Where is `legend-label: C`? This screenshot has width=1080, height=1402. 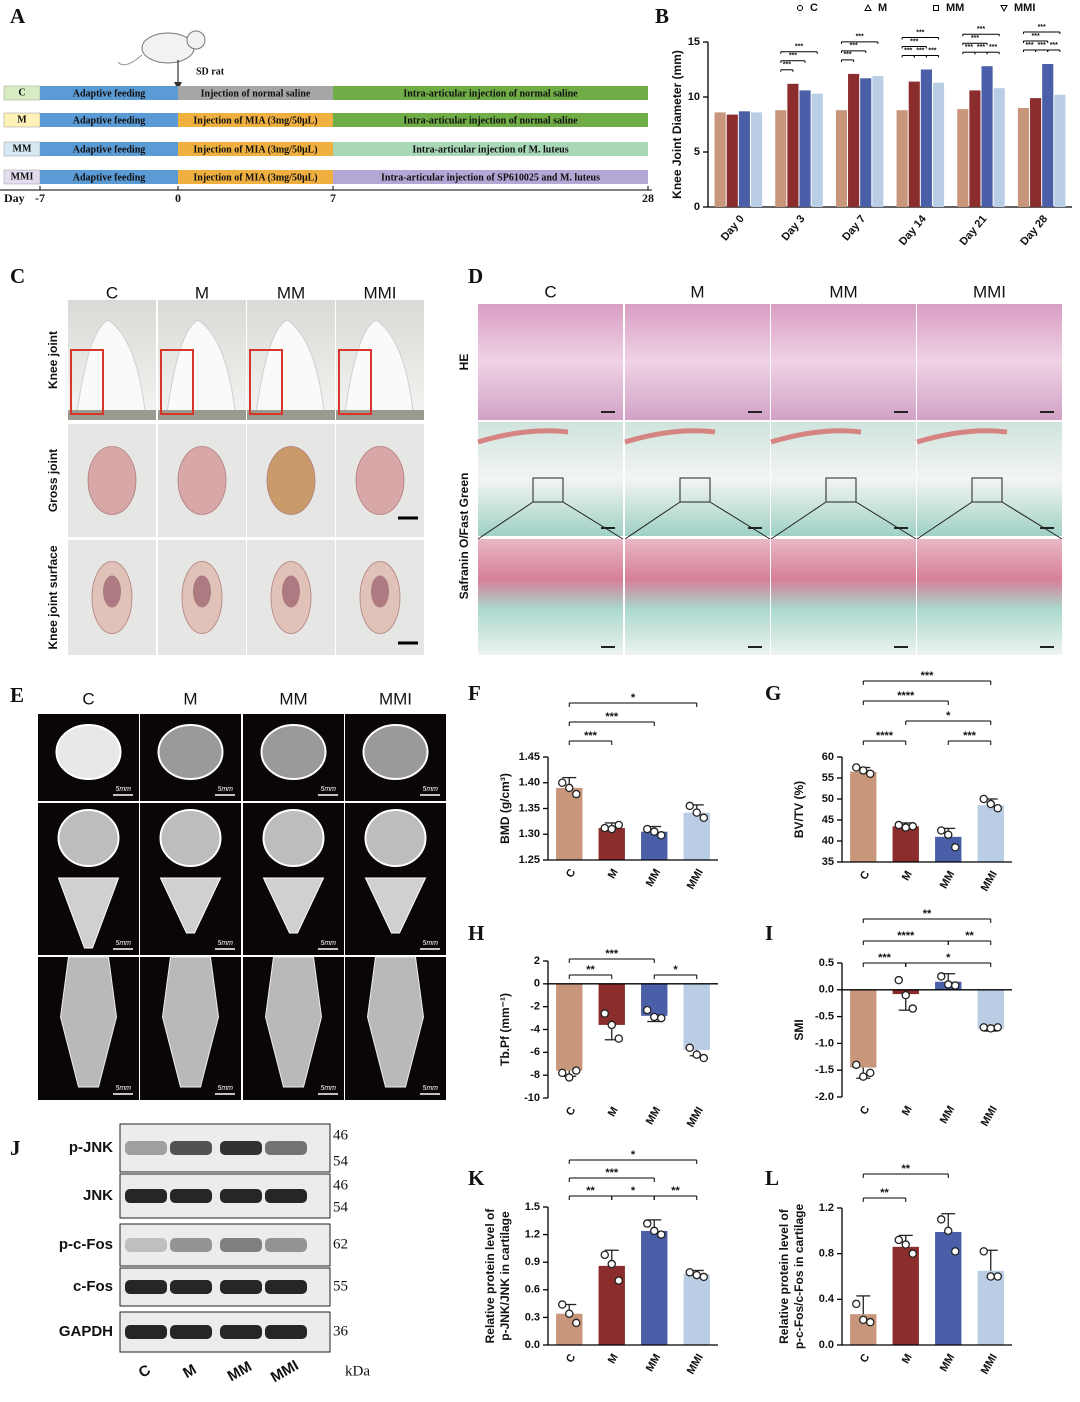
legend-label: C is located at coordinates (814, 8).